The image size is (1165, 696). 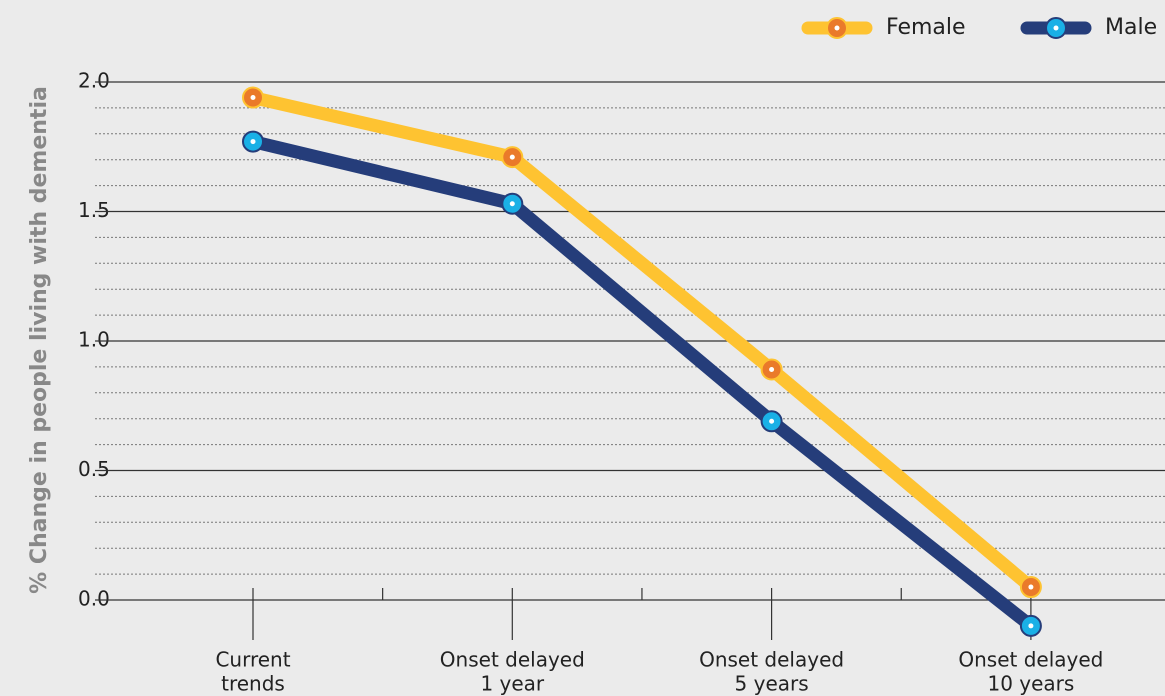 What do you see at coordinates (1131, 27) in the screenshot?
I see `legend-label: Male` at bounding box center [1131, 27].